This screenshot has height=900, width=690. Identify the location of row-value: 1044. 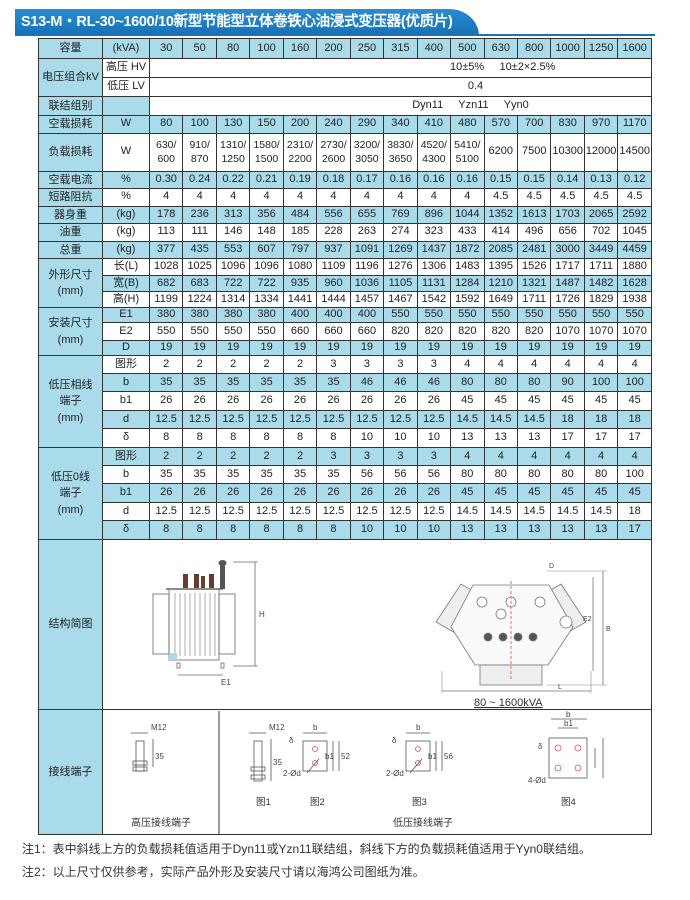
(467, 214).